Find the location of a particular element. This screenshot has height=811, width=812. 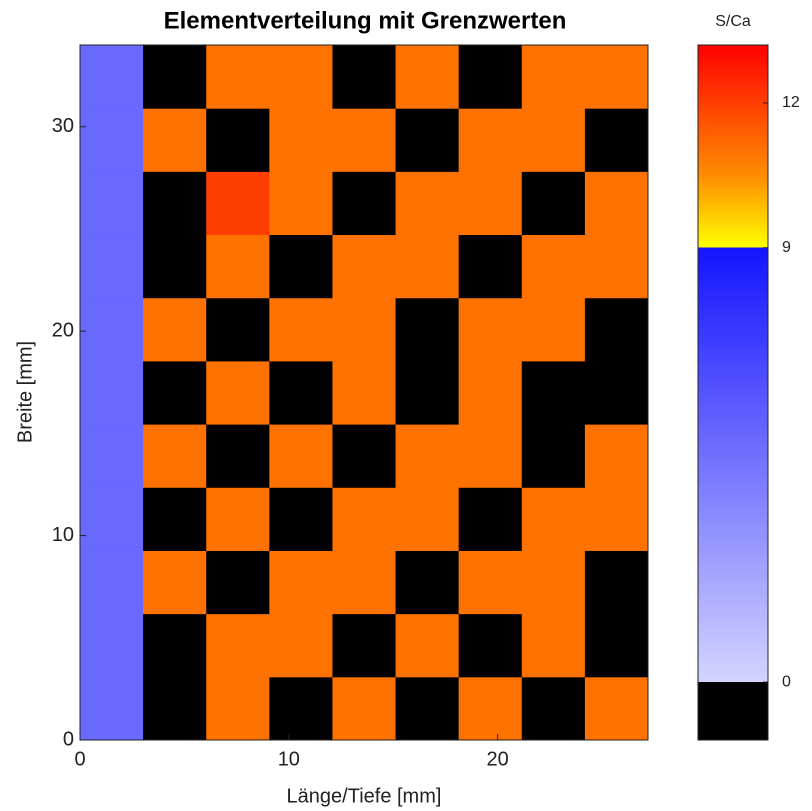

y-tick-label: 30 is located at coordinates (63, 126).